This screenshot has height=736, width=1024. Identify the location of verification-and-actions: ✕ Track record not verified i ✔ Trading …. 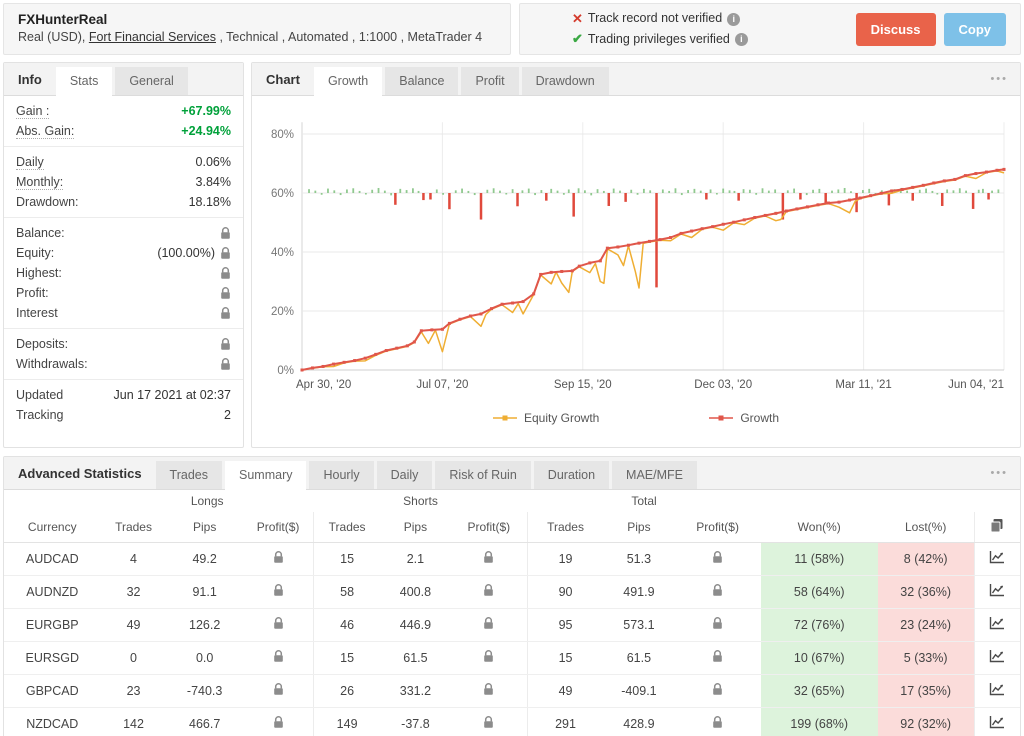
(770, 29).